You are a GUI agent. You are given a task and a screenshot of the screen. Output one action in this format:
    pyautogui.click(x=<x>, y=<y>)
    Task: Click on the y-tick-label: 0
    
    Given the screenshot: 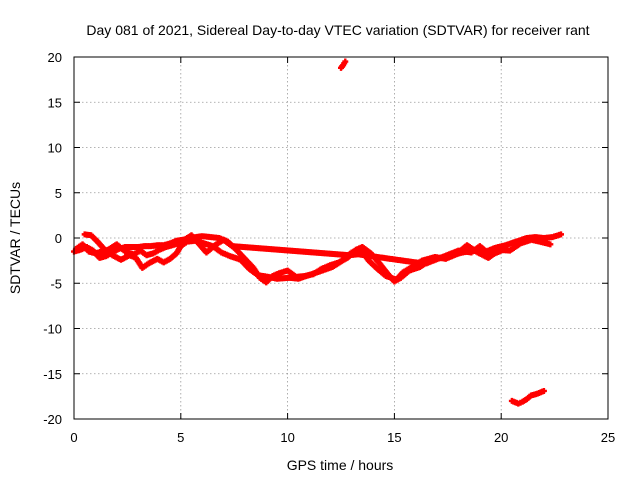 What is the action you would take?
    pyautogui.click(x=58, y=238)
    